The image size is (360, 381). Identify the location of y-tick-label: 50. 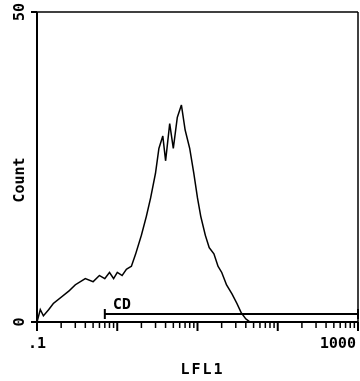
(19, 12).